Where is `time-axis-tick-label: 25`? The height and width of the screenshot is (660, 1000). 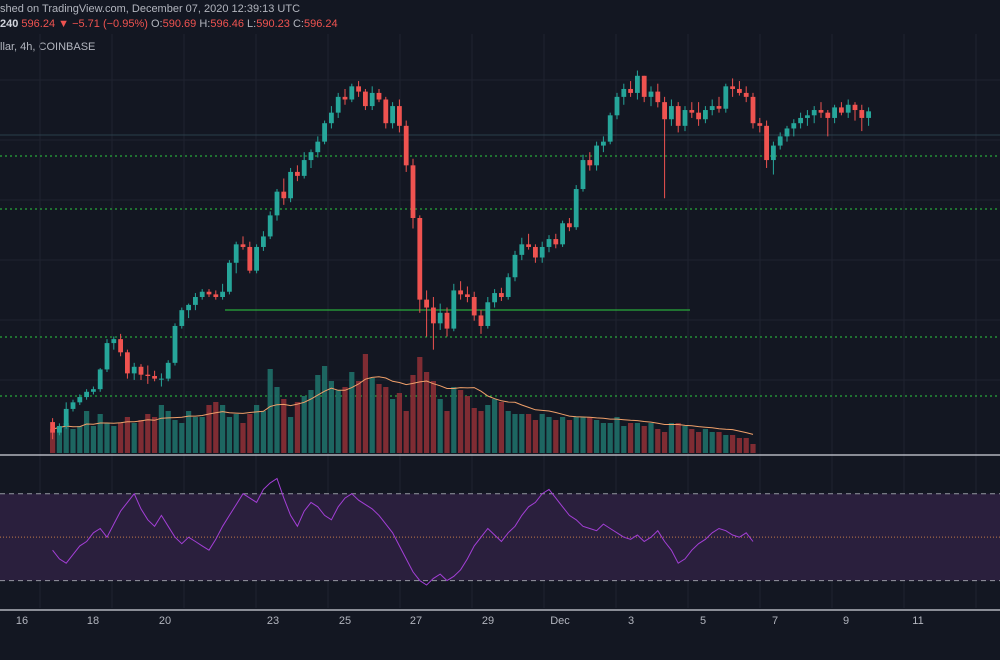
time-axis-tick-label: 25 is located at coordinates (345, 621).